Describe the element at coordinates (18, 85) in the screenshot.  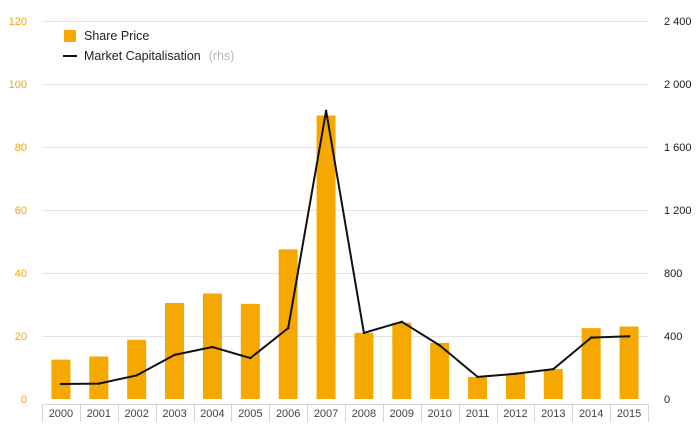
I see `y-left-tick-label: 100` at that location.